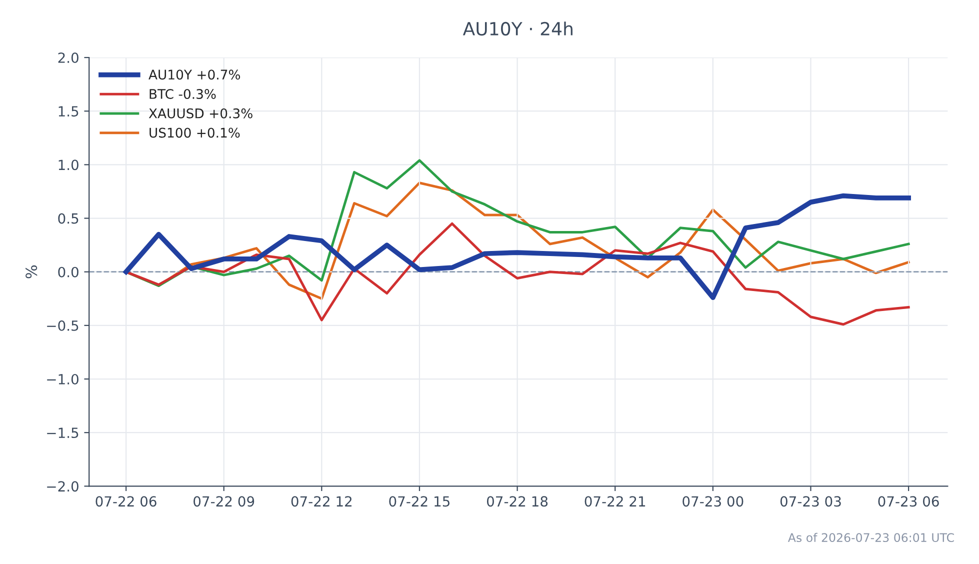  Describe the element at coordinates (517, 501) in the screenshot. I see `x-tick-label: 07-22 18` at that location.